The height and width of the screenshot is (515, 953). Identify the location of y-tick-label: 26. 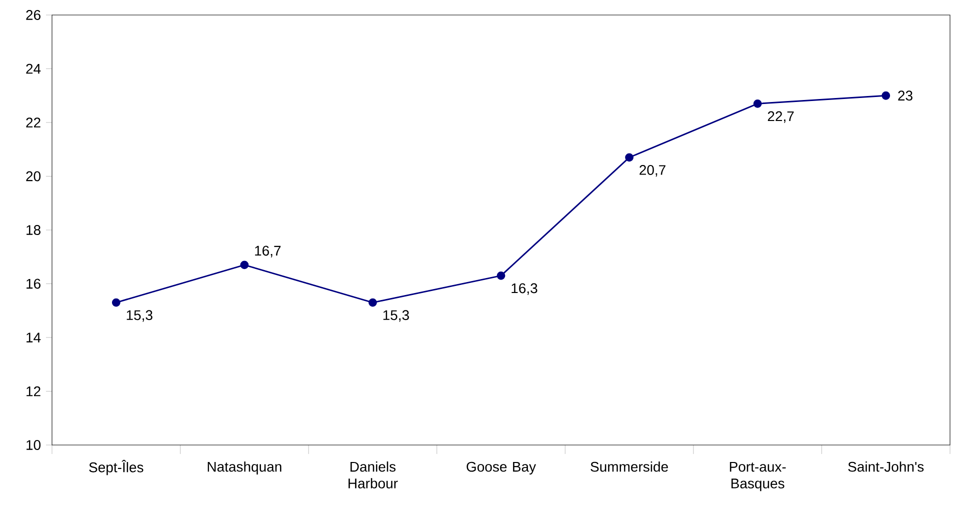
(33, 15).